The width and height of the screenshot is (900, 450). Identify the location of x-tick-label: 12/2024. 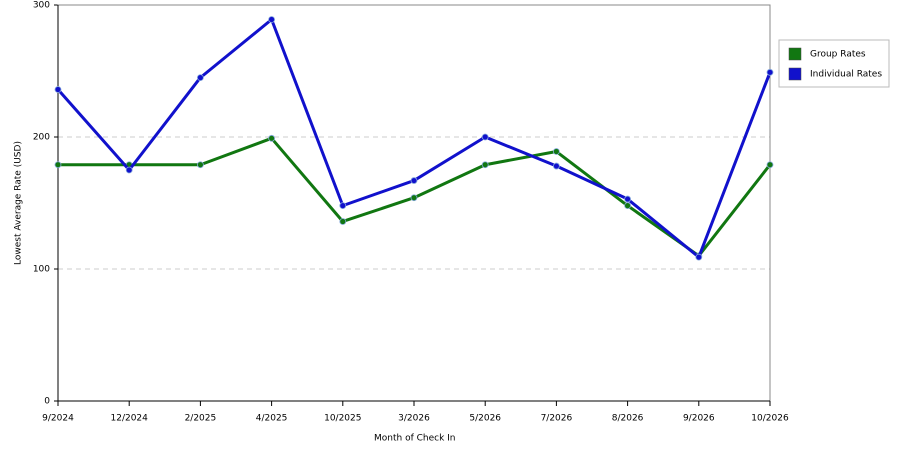
(130, 419).